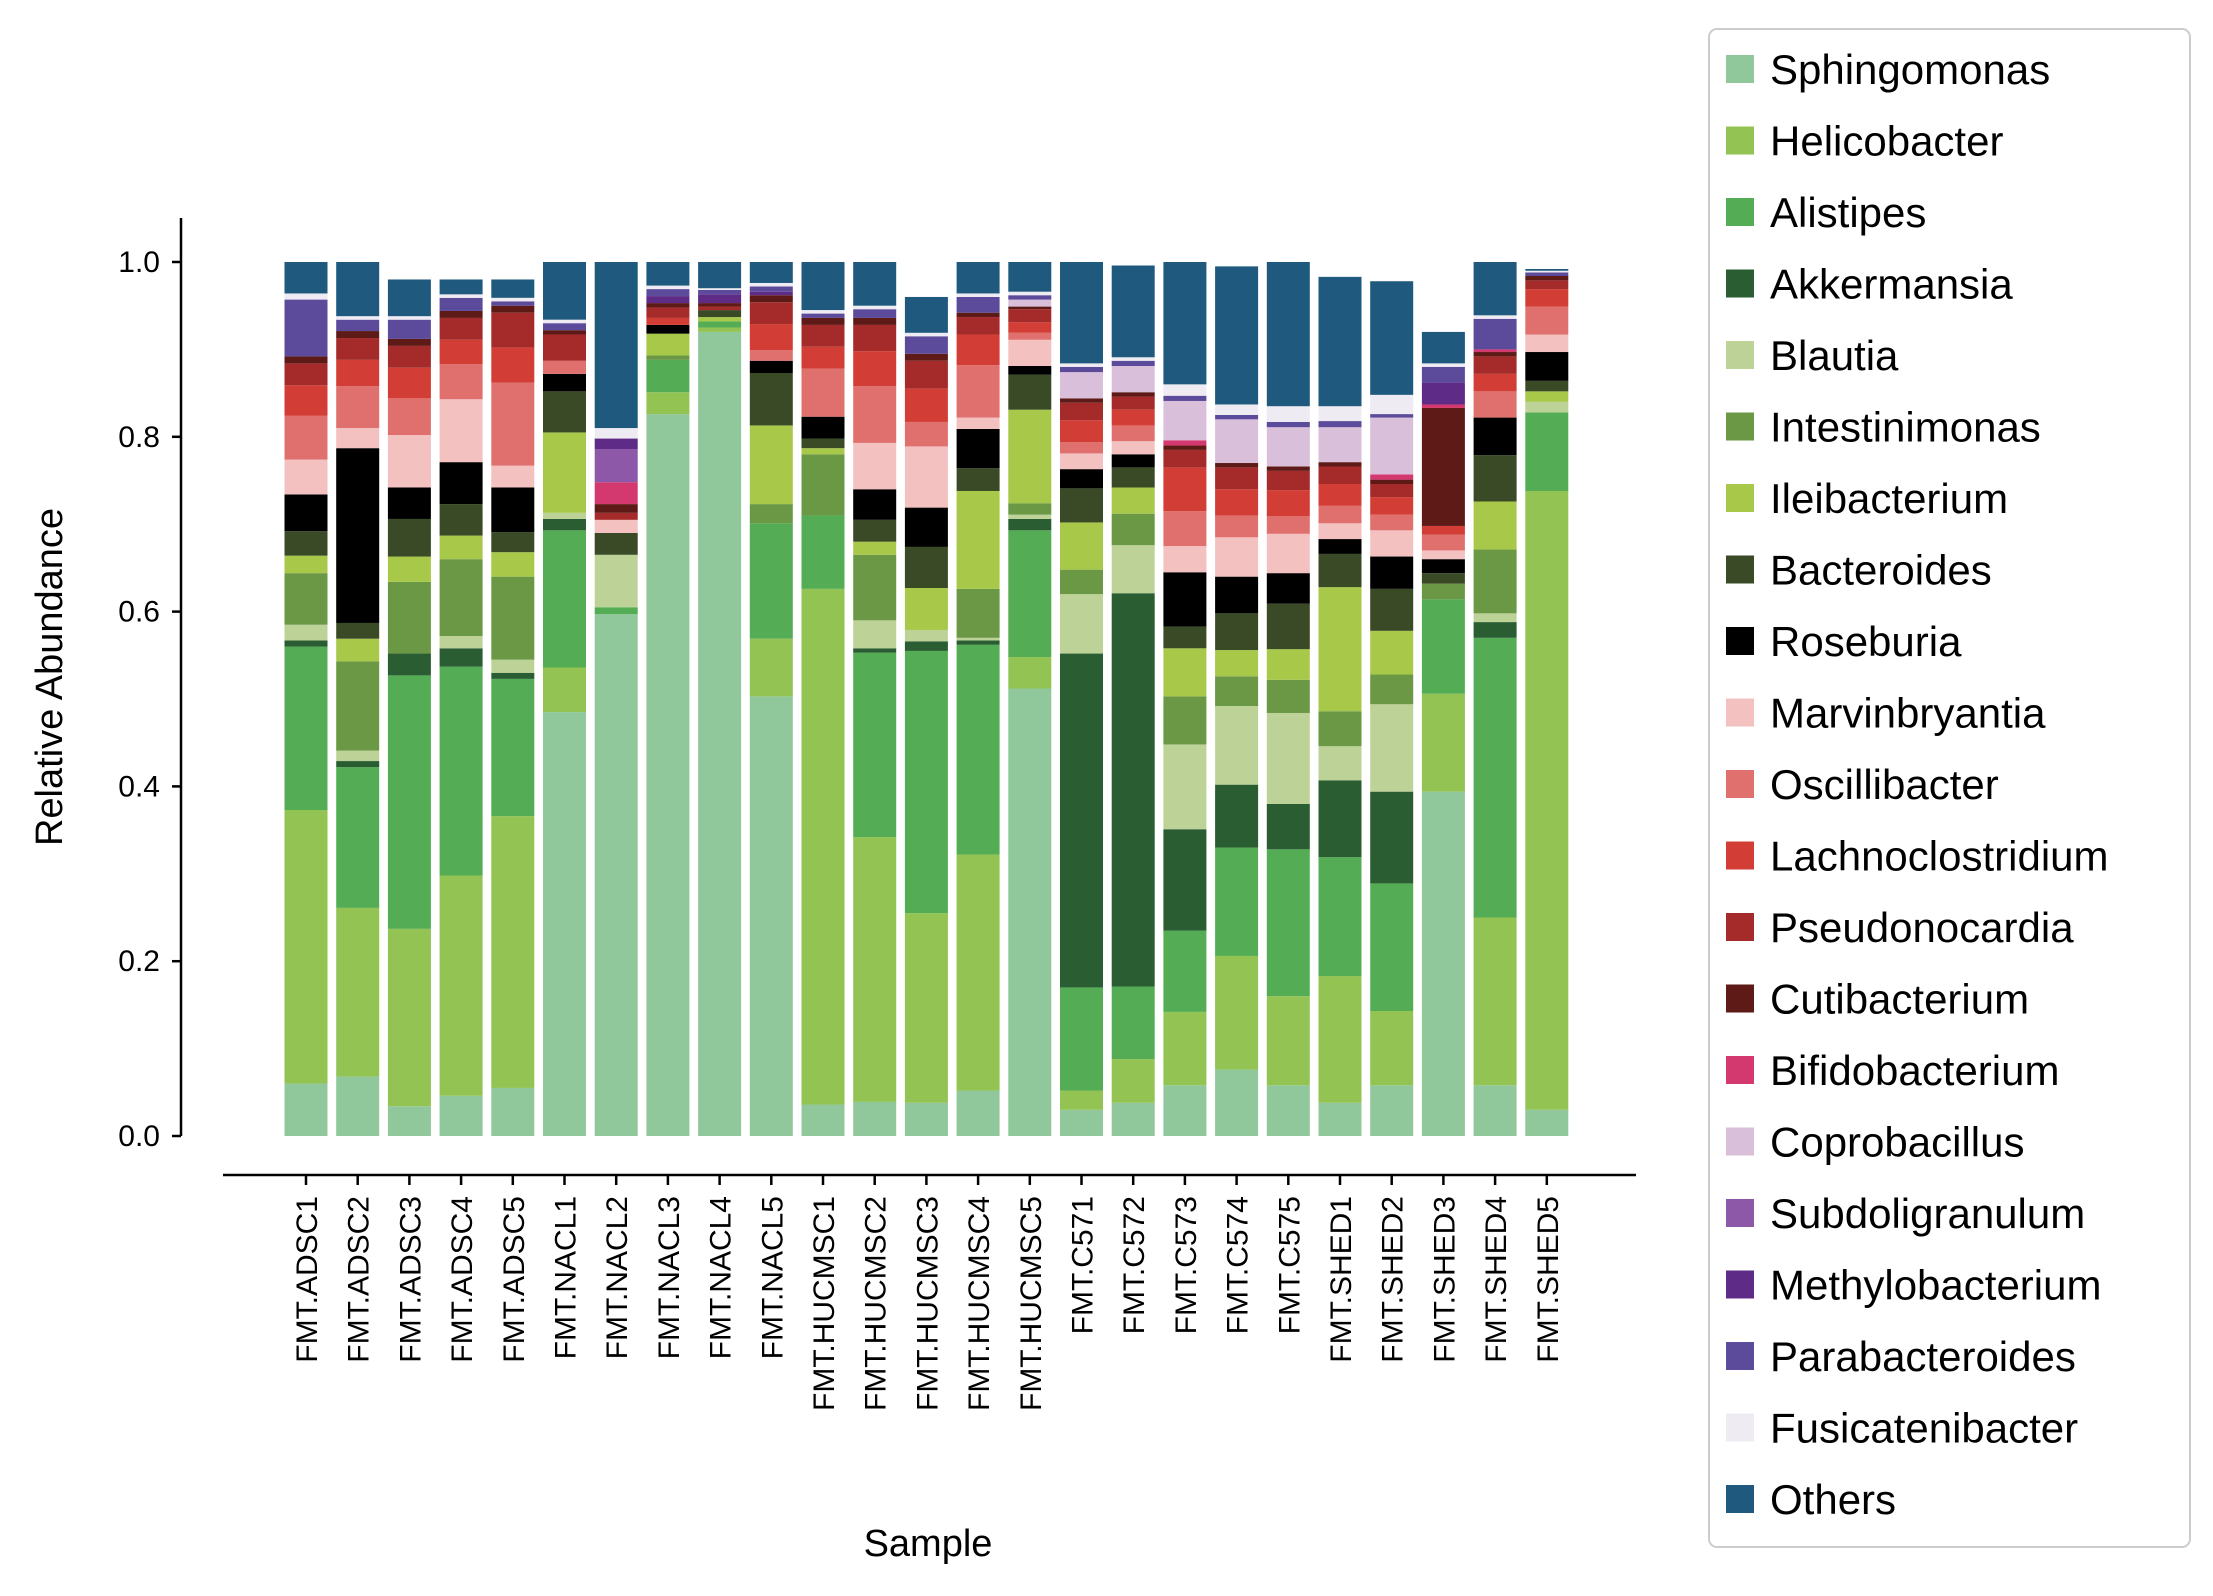  I want to click on legend-item-helicobacter: Helicobacter, so click(1864, 141).